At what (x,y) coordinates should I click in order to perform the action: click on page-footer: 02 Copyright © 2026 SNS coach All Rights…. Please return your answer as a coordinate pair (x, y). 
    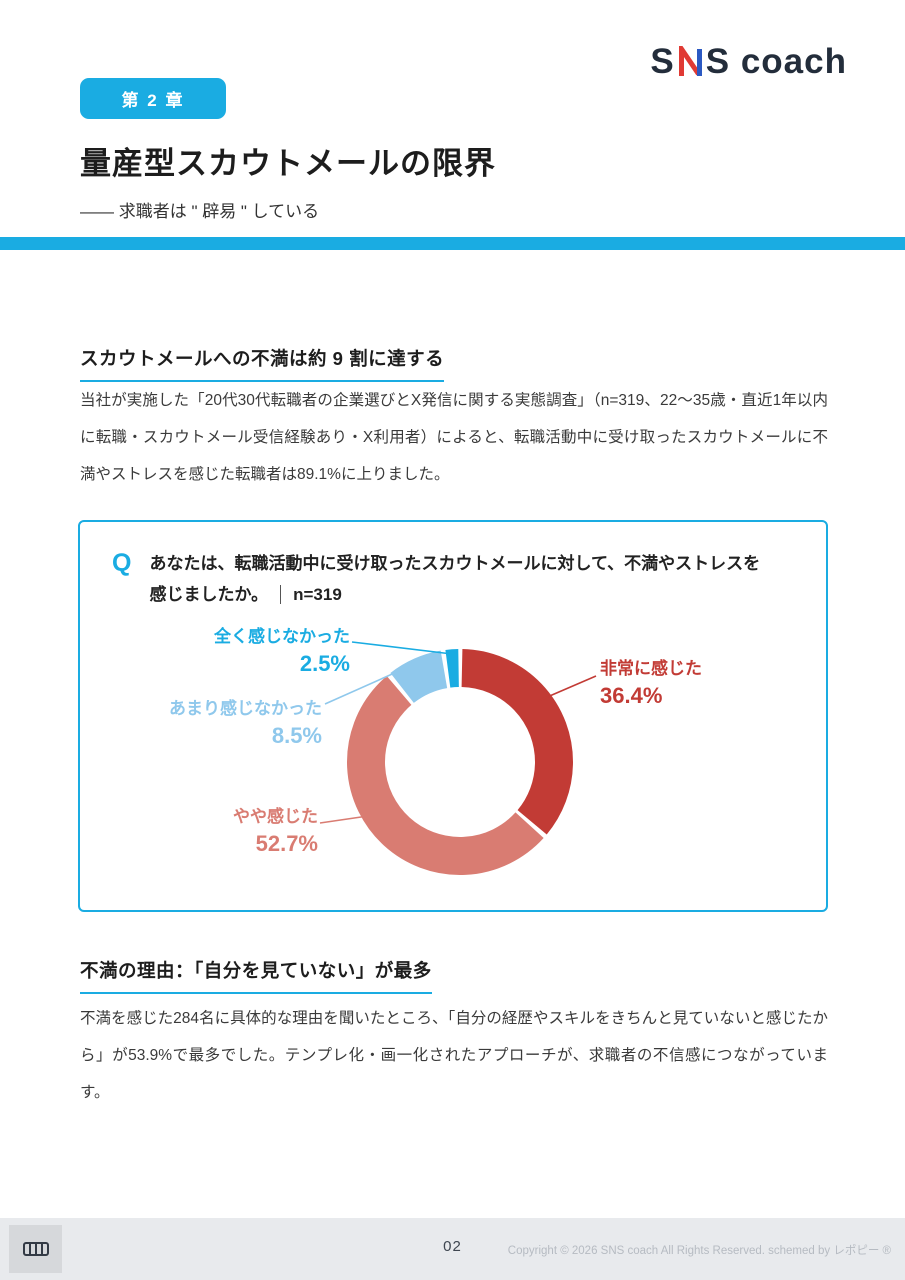
    Looking at the image, I should click on (452, 1249).